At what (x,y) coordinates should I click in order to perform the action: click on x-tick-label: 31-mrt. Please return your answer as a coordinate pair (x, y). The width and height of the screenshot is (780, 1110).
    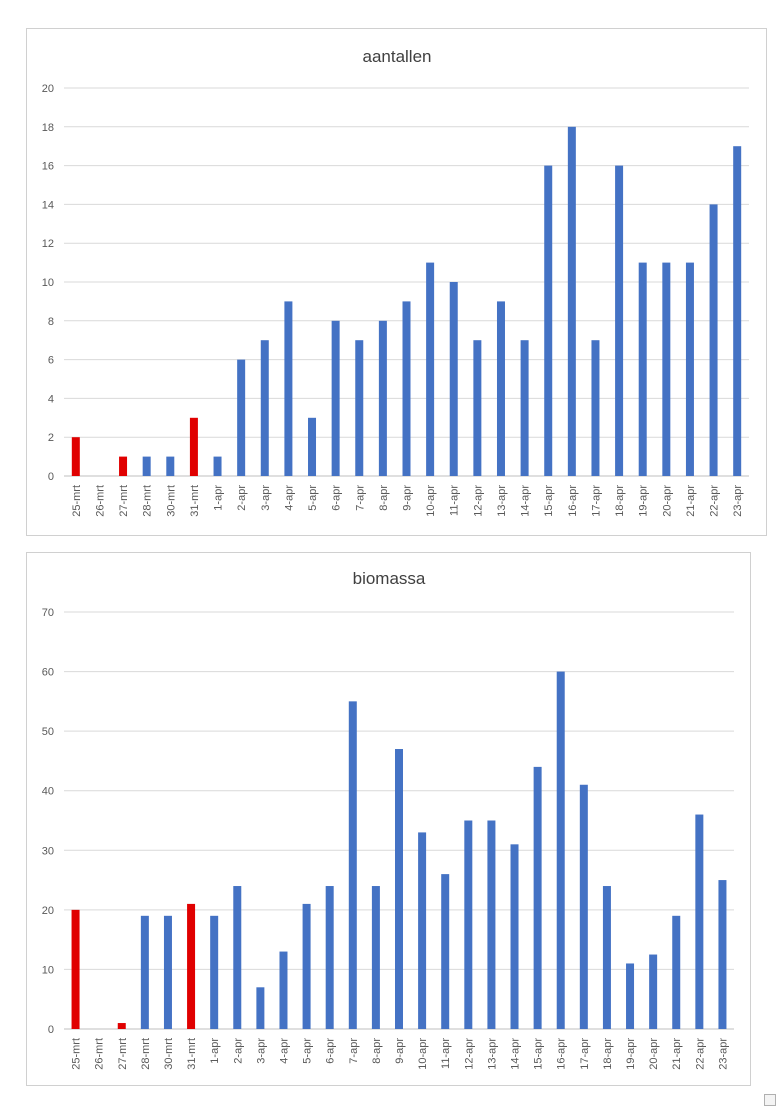
    Looking at the image, I should click on (195, 501).